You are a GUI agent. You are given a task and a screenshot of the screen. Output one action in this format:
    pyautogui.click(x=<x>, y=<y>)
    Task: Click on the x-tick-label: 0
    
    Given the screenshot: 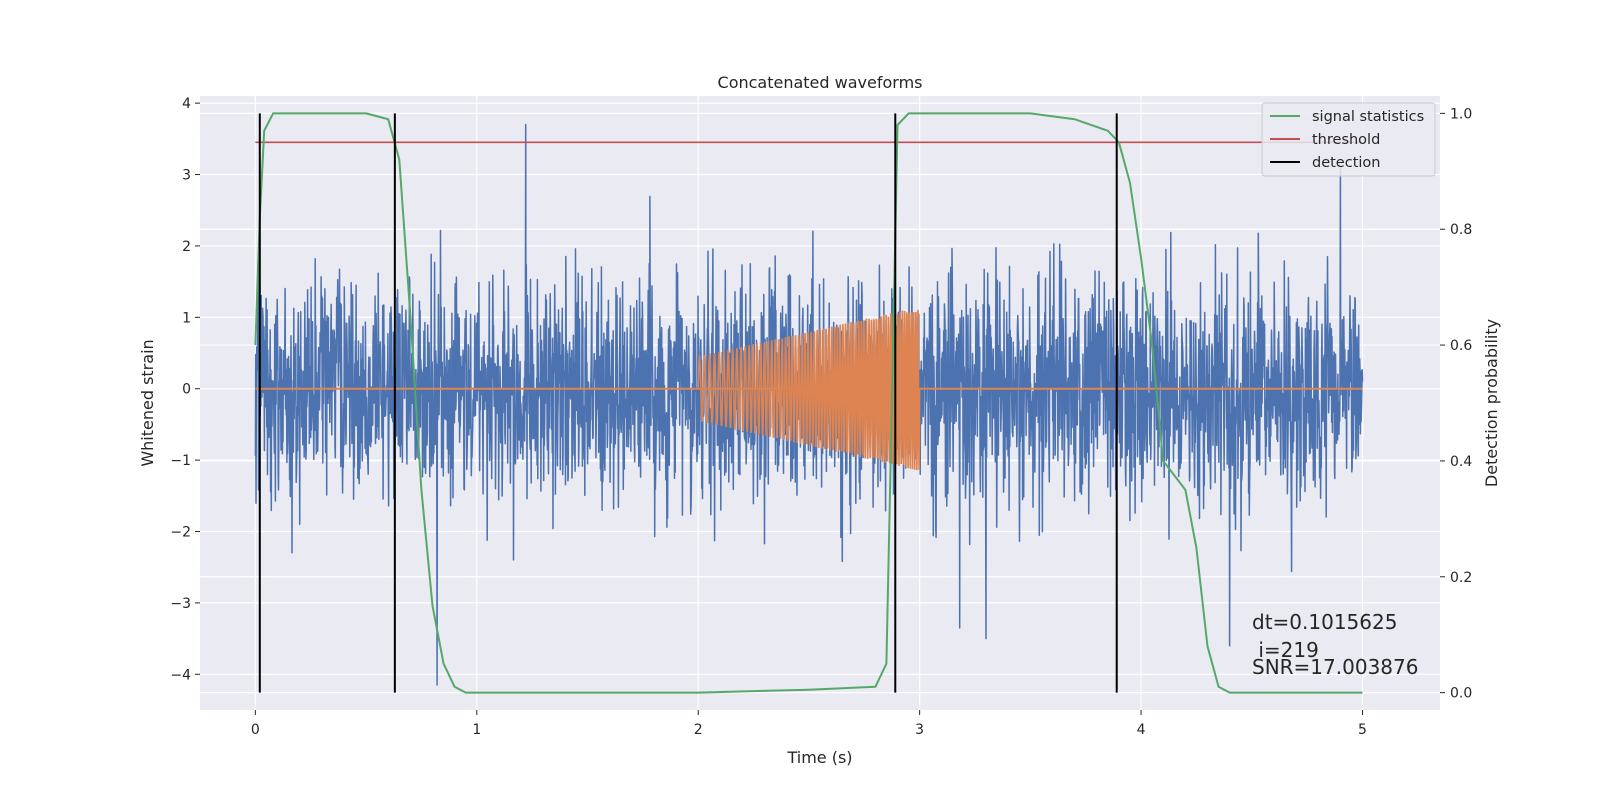 What is the action you would take?
    pyautogui.click(x=255, y=730)
    